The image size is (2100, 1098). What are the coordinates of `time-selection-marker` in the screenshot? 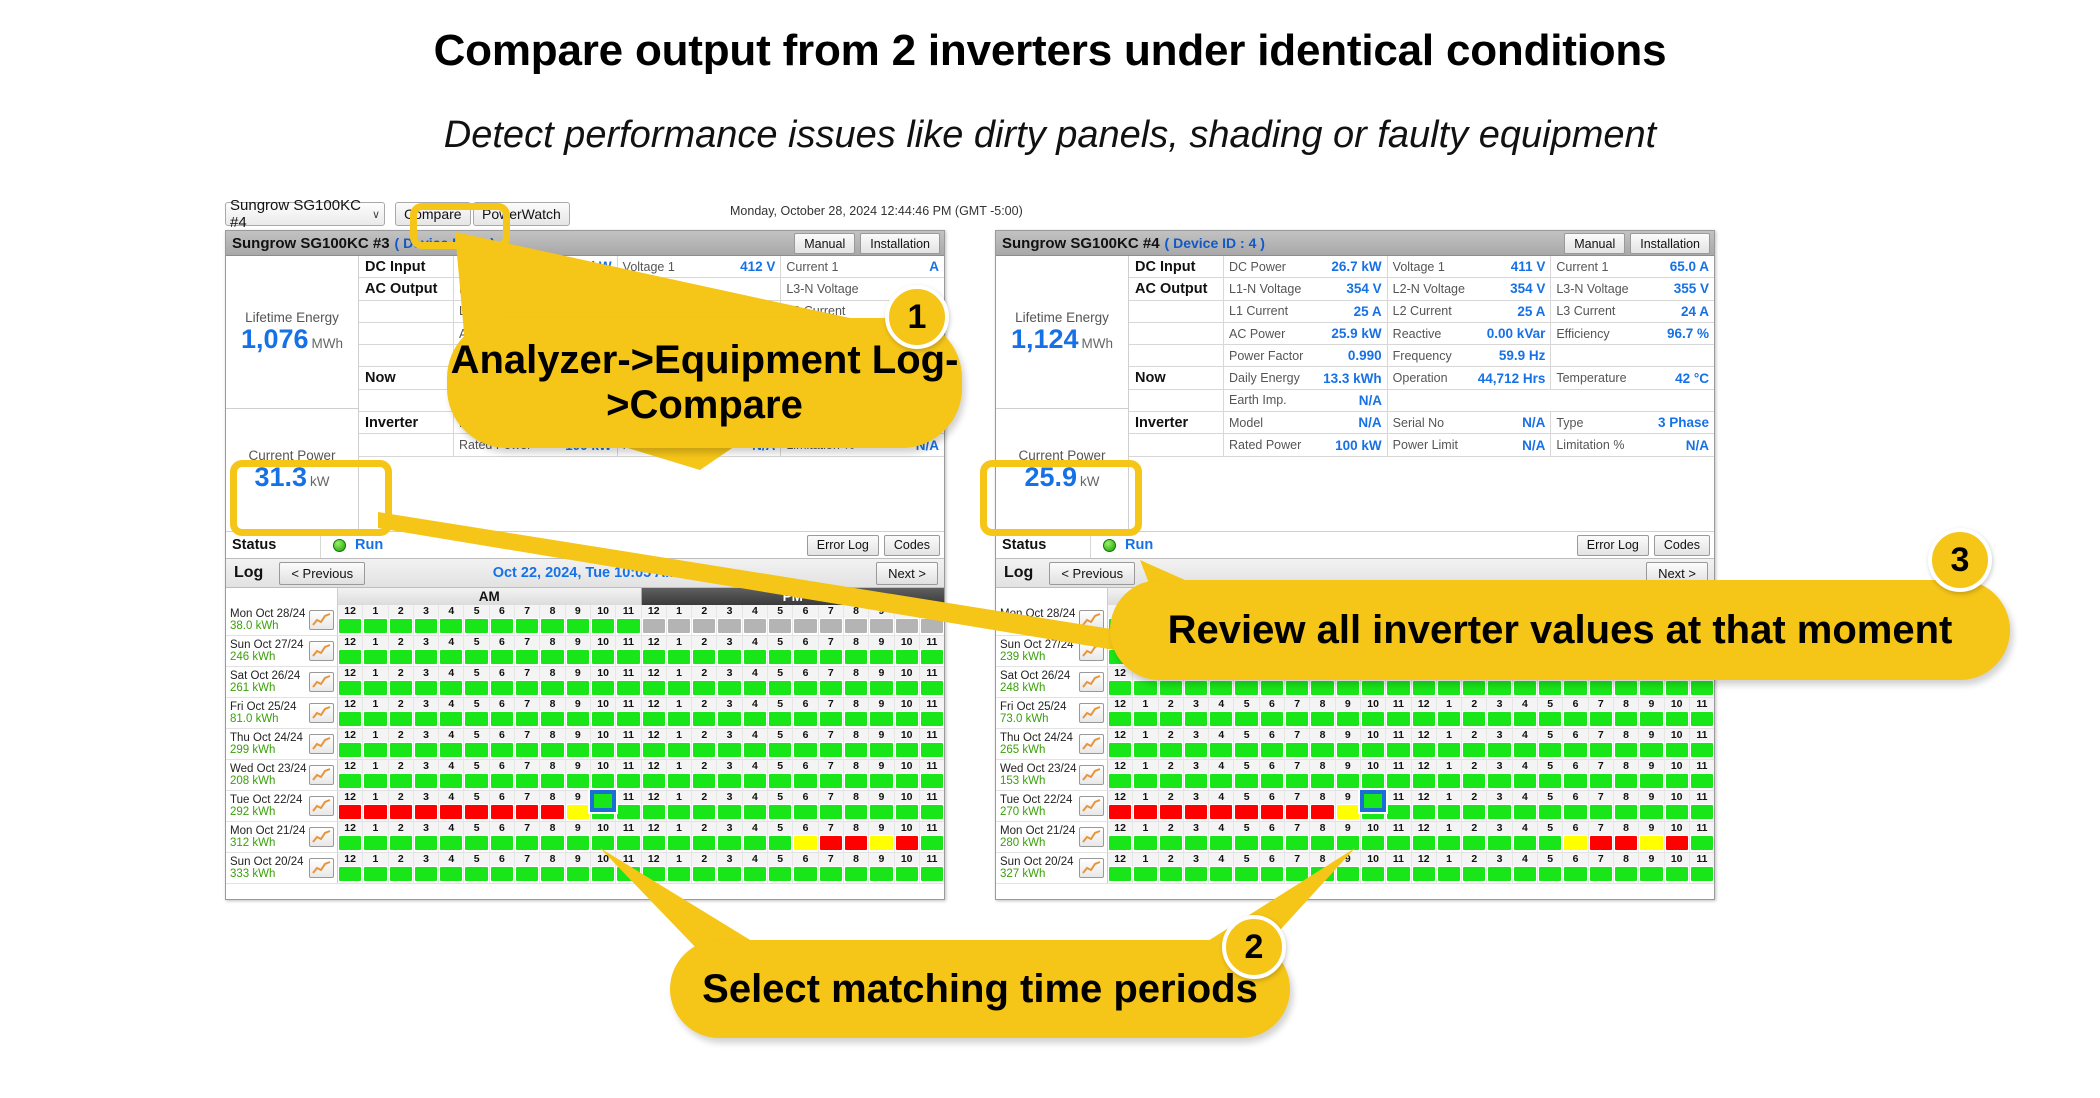 It's located at (603, 801).